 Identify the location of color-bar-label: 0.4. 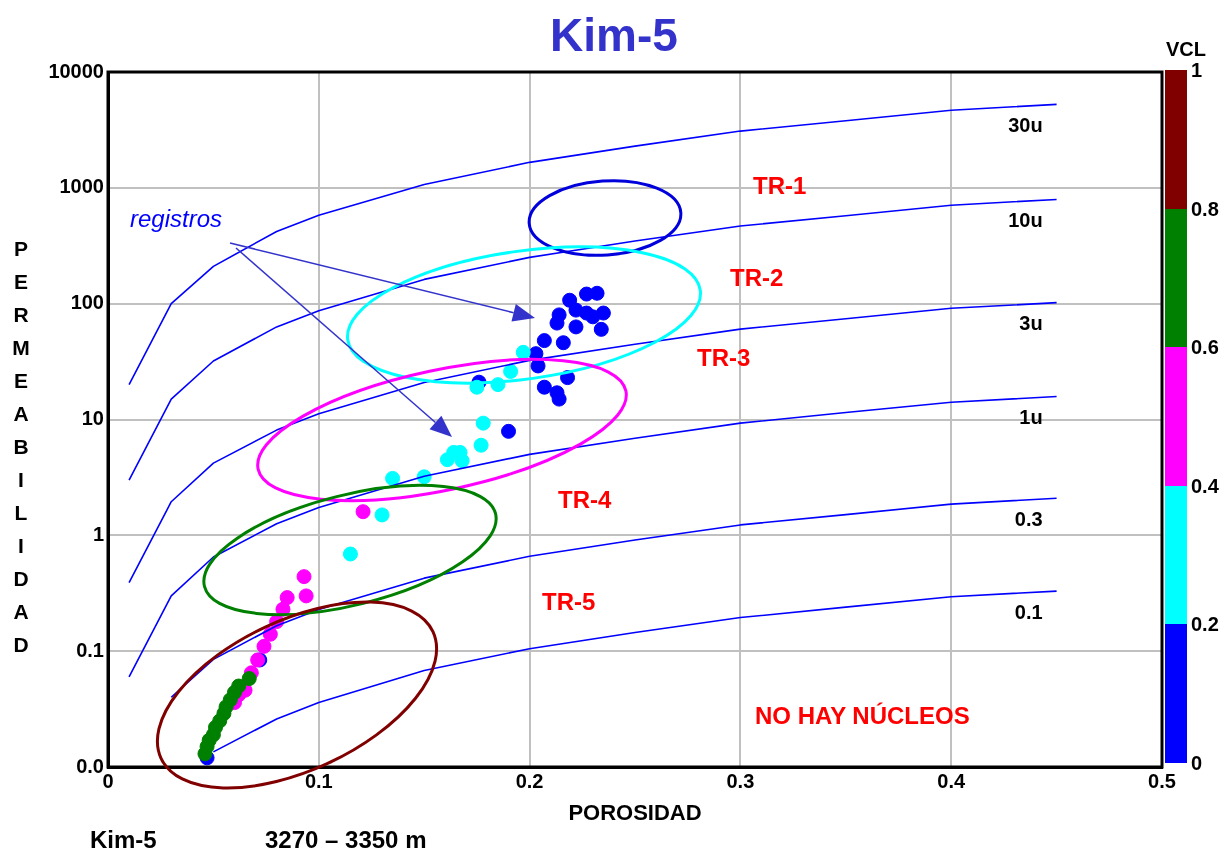
(1205, 485).